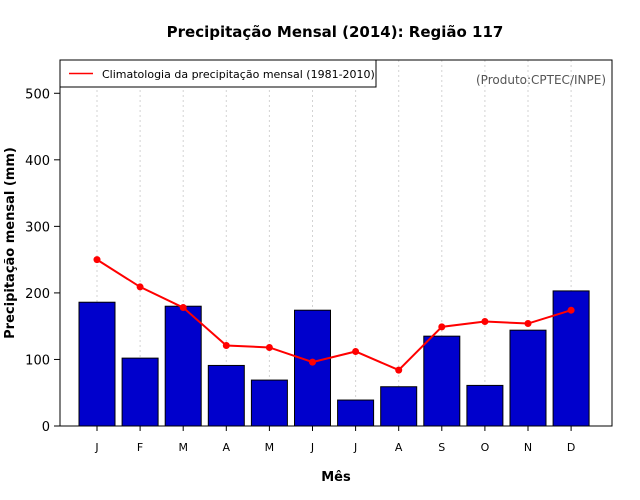 The width and height of the screenshot is (640, 500). I want to click on source-annotation: (Produto:CPTEC/INPE), so click(541, 80).